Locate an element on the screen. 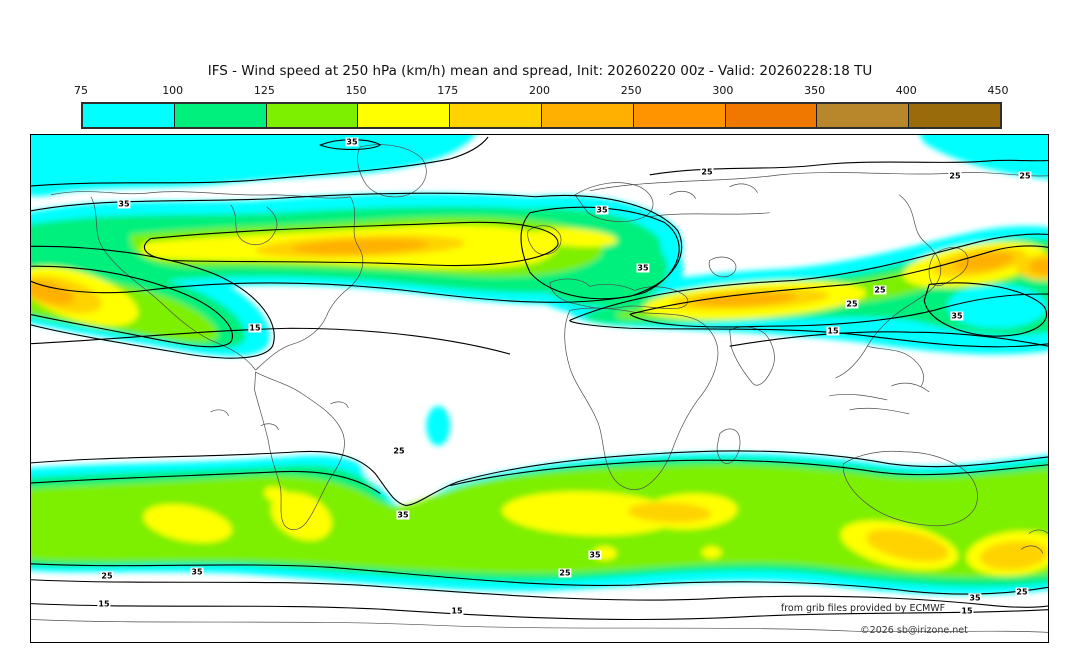  colorbar-tick-label: 175 is located at coordinates (448, 90).